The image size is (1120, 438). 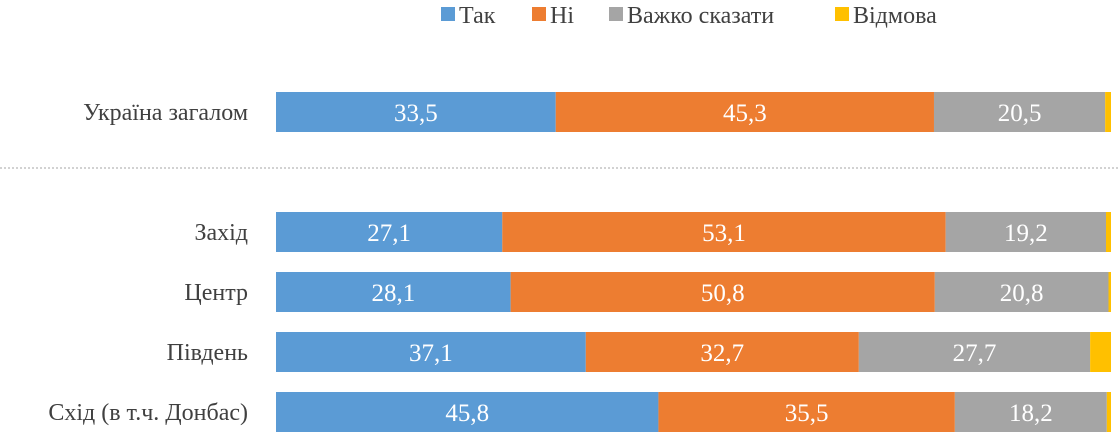 What do you see at coordinates (148, 413) in the screenshot?
I see `category-label: Схід (в т.ч. Донбас)` at bounding box center [148, 413].